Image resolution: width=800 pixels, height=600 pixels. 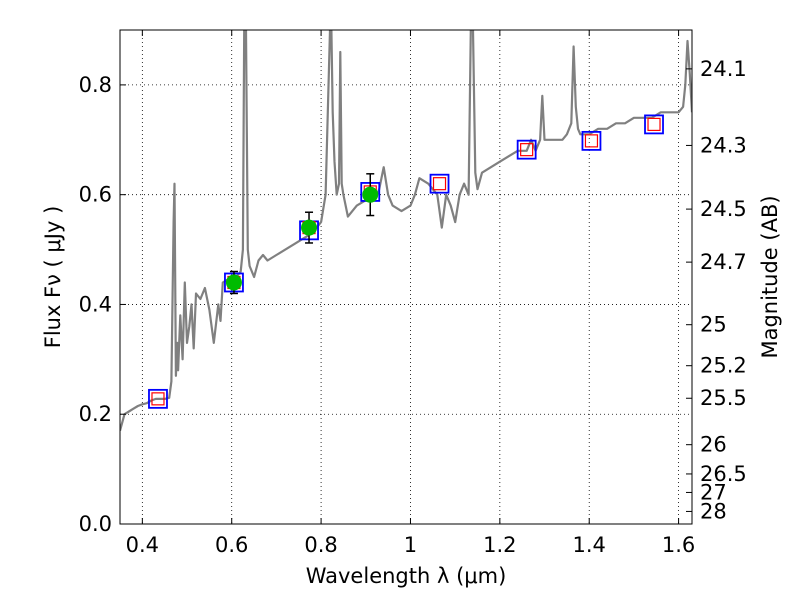 What do you see at coordinates (499, 545) in the screenshot?
I see `x-tick-label: 1.2` at bounding box center [499, 545].